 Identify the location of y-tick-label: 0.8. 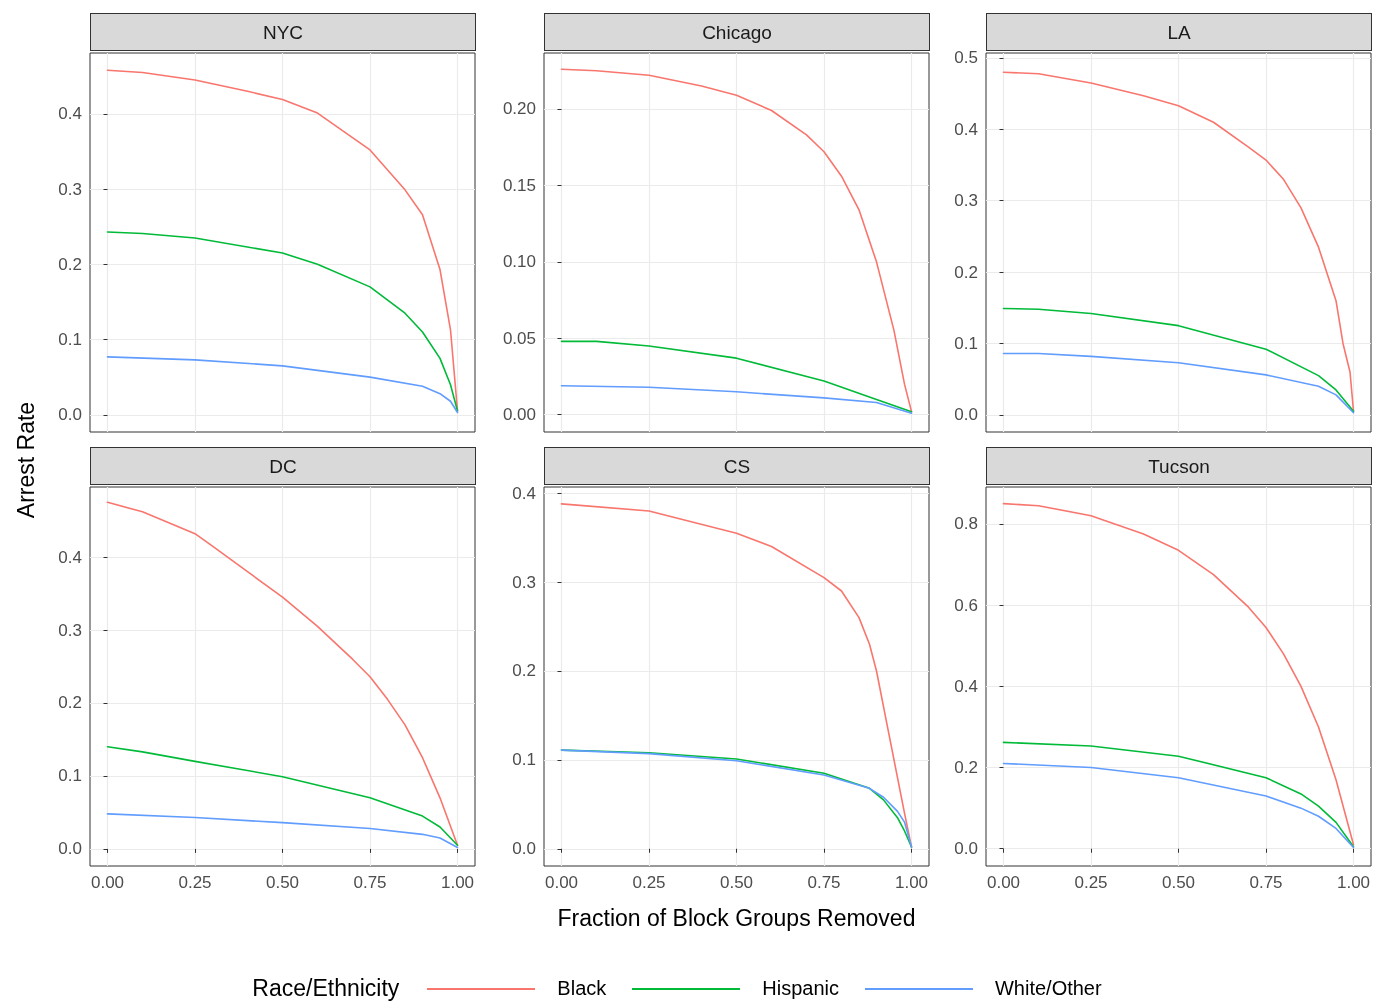
(966, 524).